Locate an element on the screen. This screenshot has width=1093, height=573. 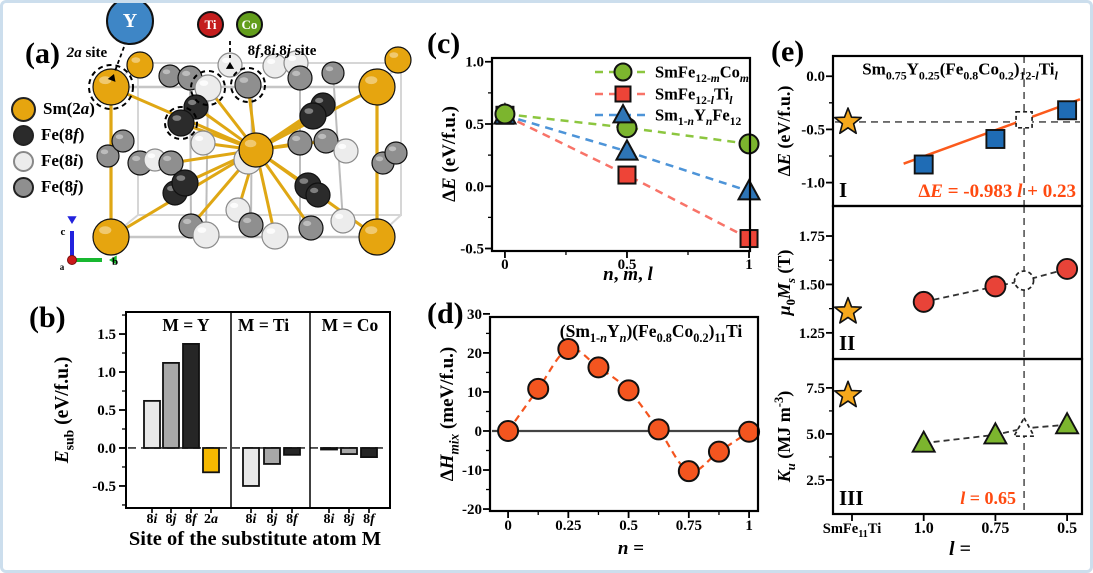
svg-text: M = Y is located at coordinates (186, 325).